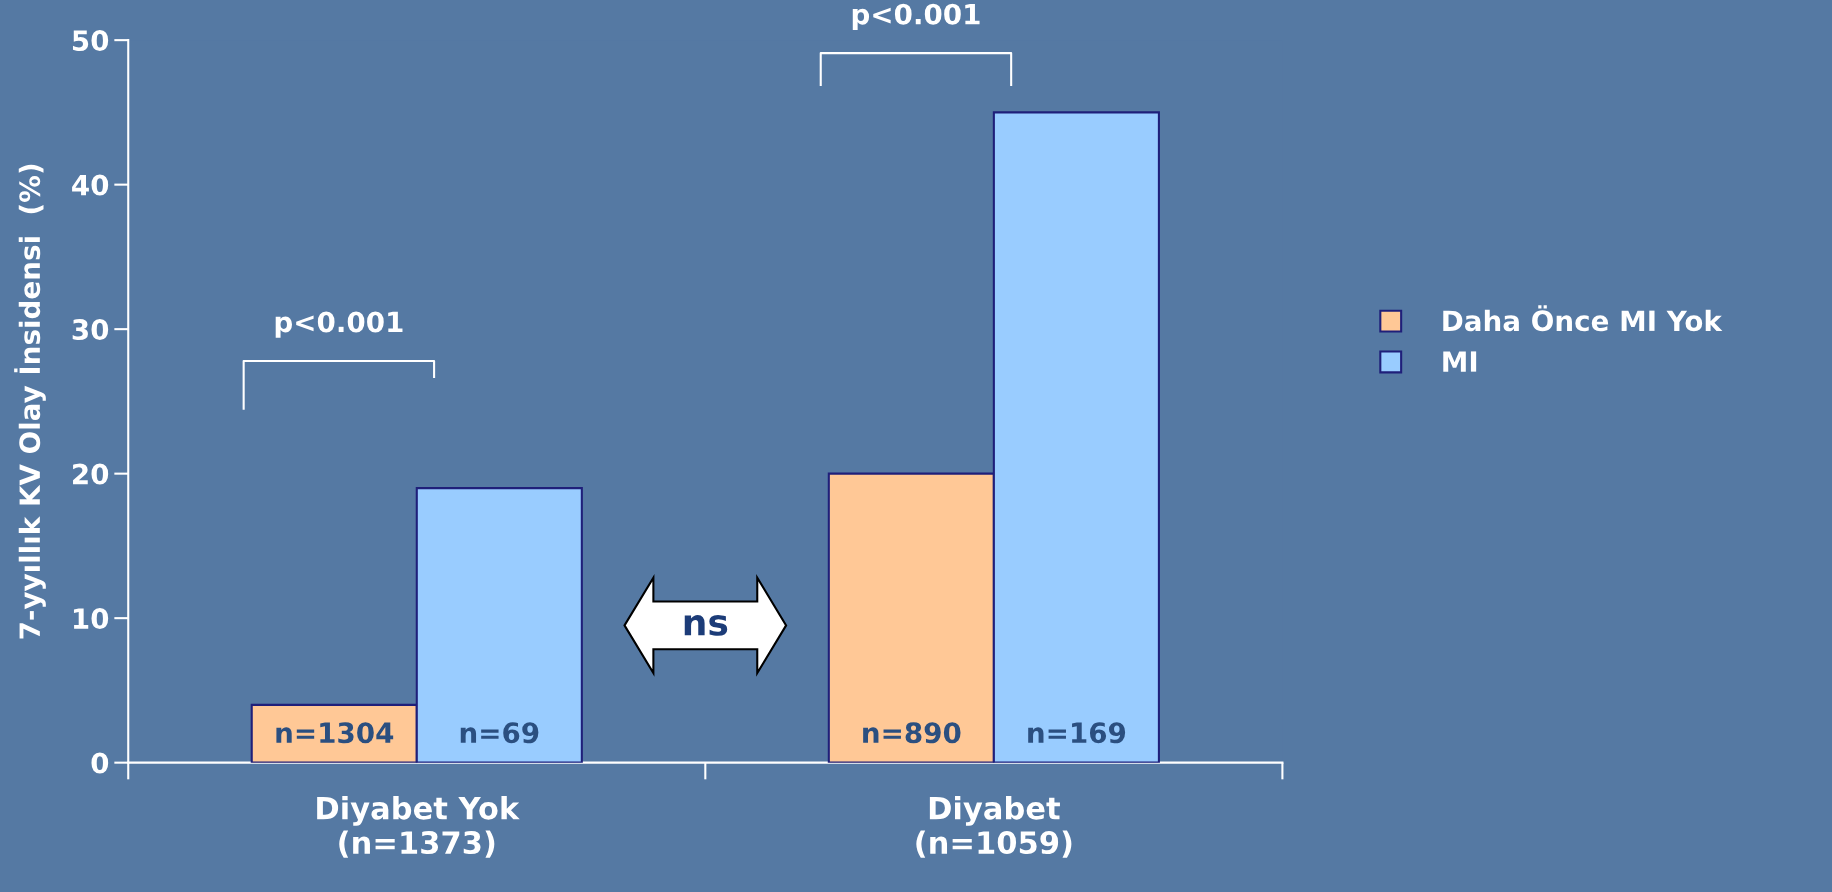 Image resolution: width=1832 pixels, height=892 pixels. Describe the element at coordinates (90, 185) in the screenshot. I see `y-tick-label: 40` at that location.